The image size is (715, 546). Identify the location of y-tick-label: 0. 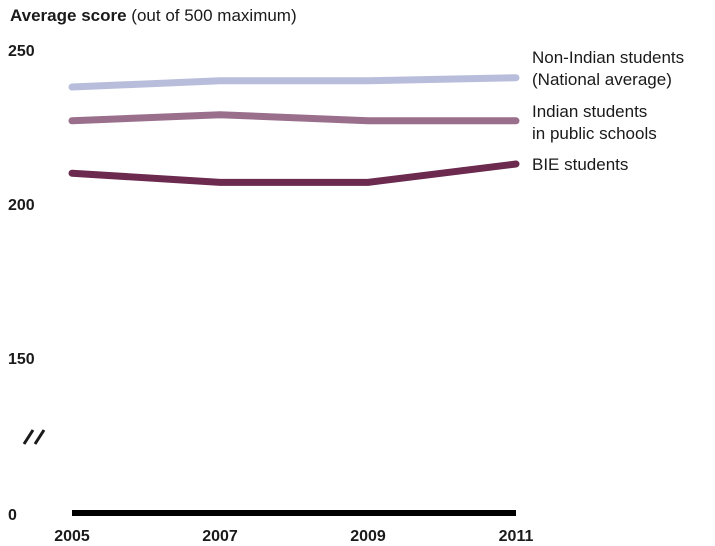
(12, 515).